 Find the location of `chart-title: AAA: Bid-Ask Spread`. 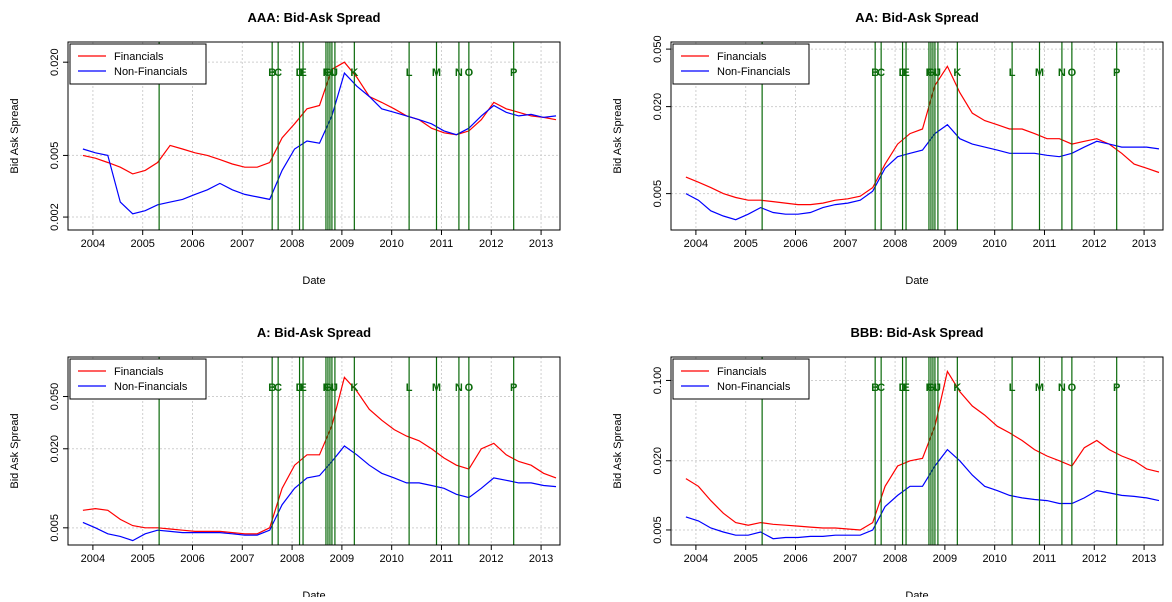

chart-title: AAA: Bid-Ask Spread is located at coordinates (314, 17).